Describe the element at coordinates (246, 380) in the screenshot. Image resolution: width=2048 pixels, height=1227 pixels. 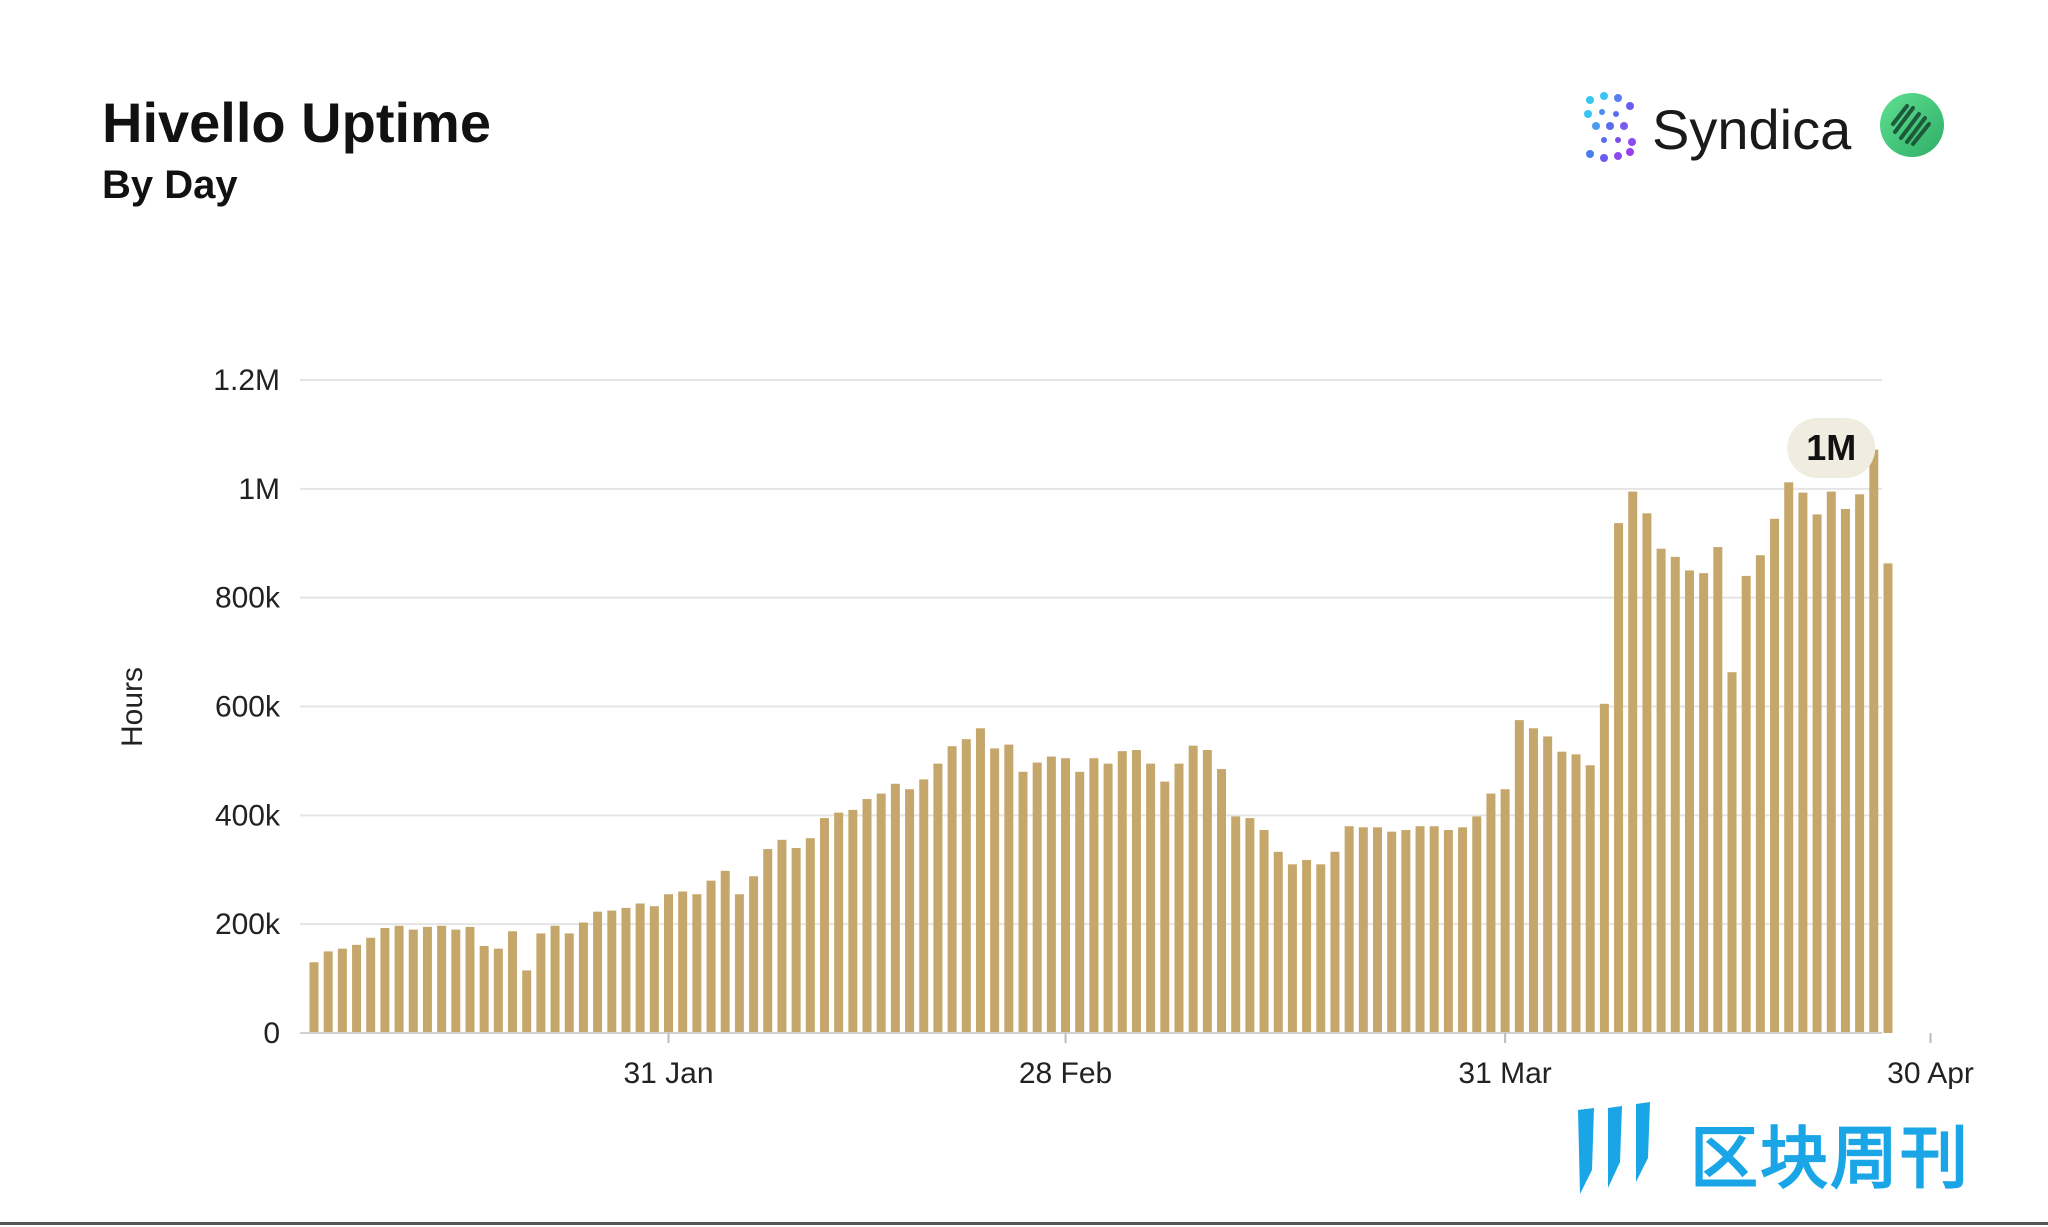
I see `y-tick-label: 1.2M` at that location.